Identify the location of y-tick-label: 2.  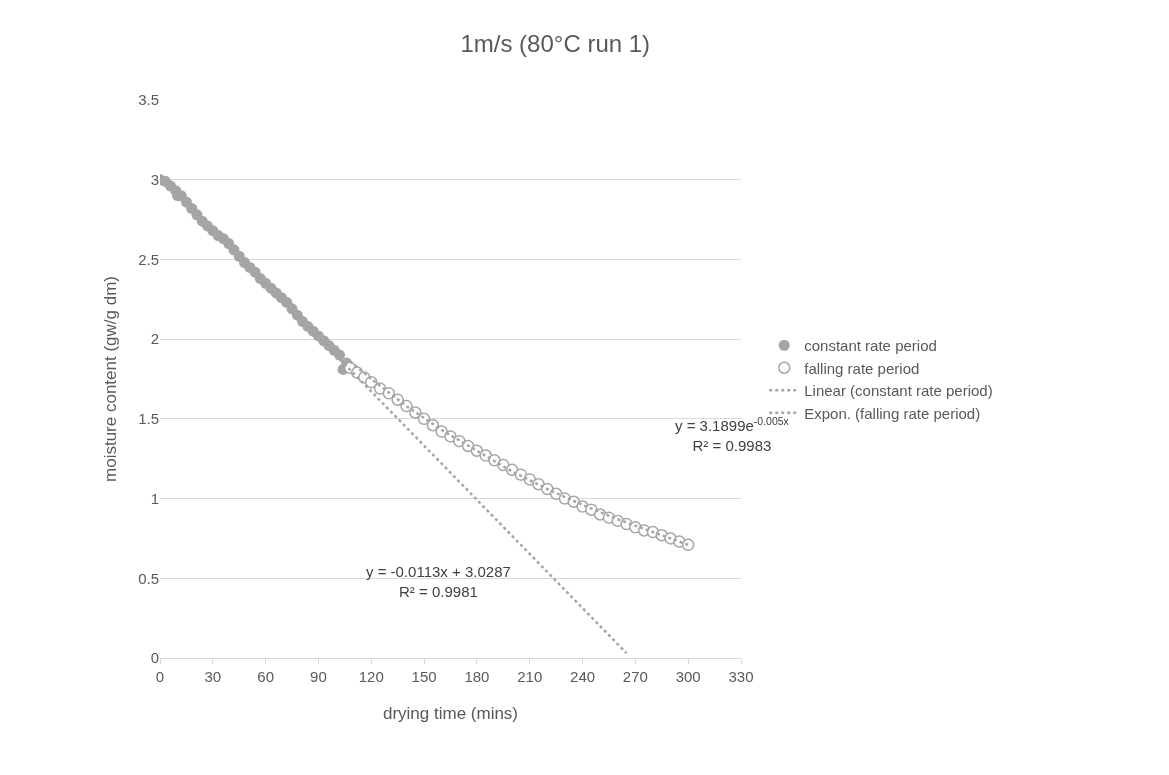
(154, 339).